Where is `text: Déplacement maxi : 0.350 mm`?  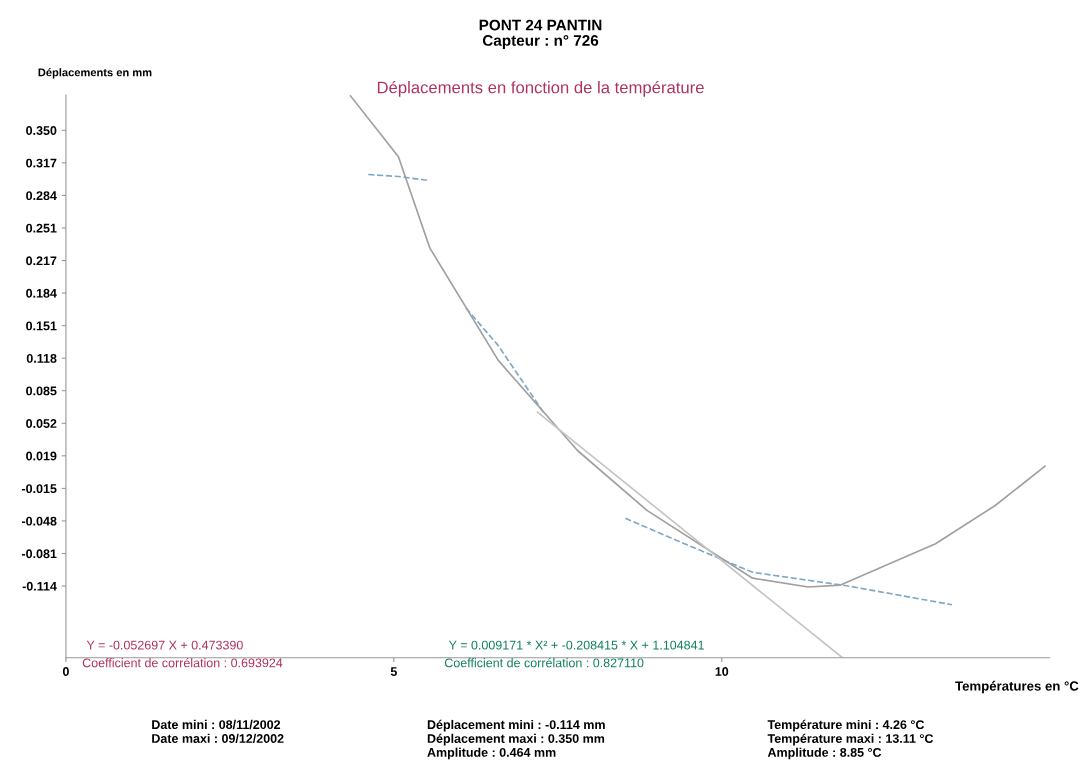 text: Déplacement maxi : 0.350 mm is located at coordinates (516, 739).